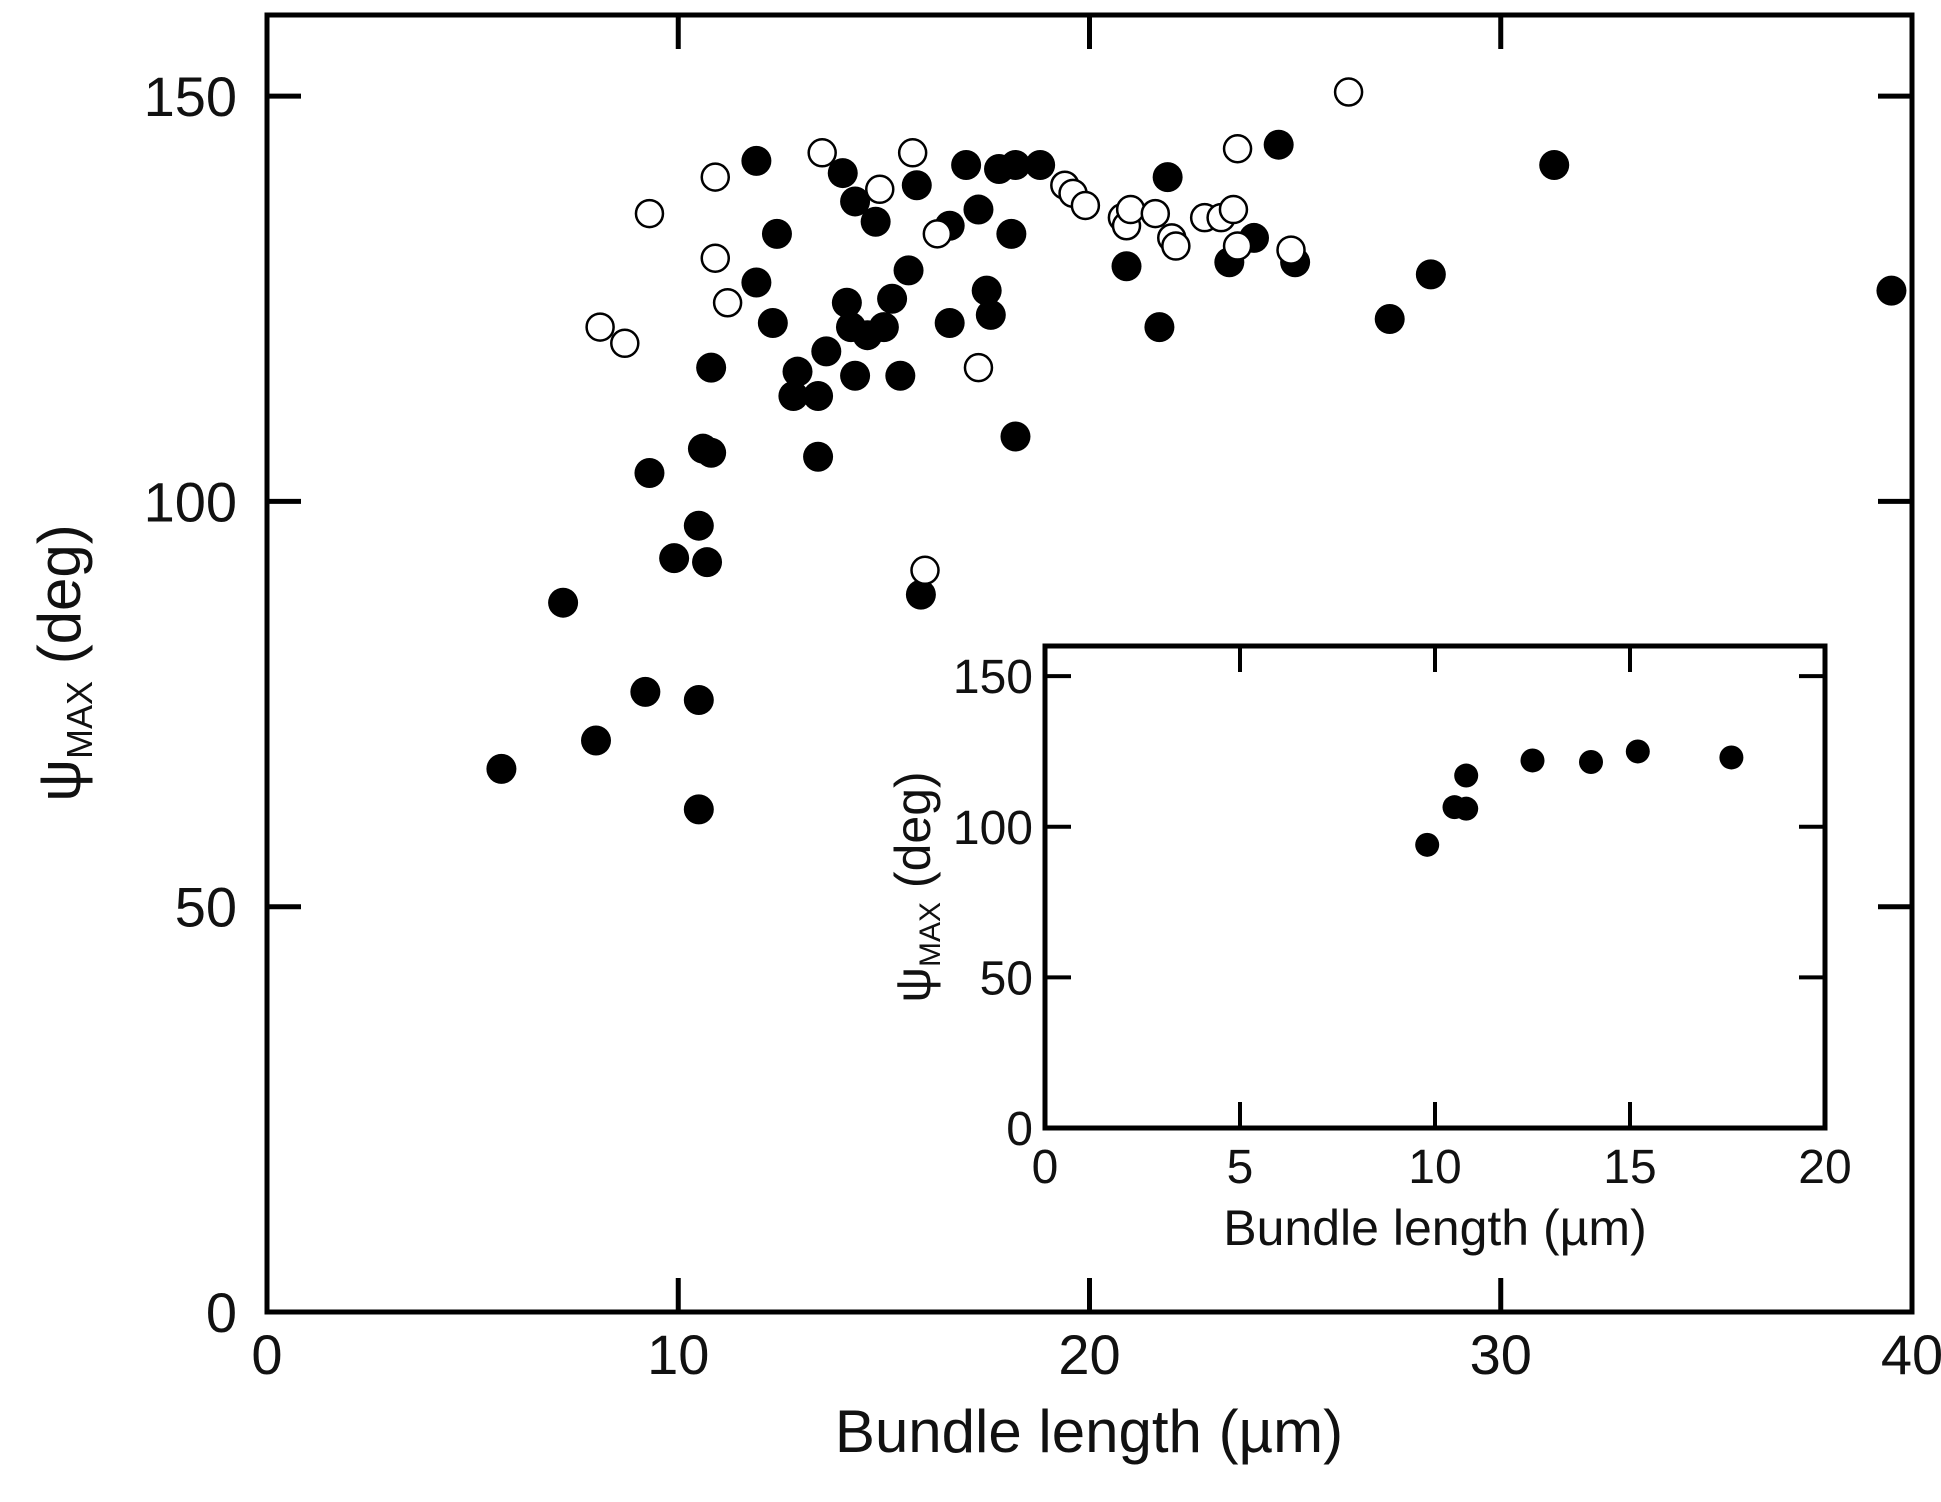 The width and height of the screenshot is (1941, 1502). Describe the element at coordinates (1089, 1431) in the screenshot. I see `main-x-axis-label: Bundle length (µm)` at that location.